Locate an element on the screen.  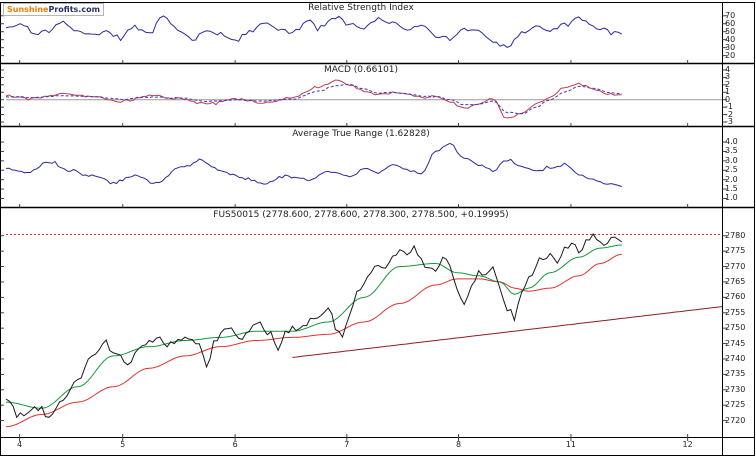
y-axis-label: 40 is located at coordinates (730, 39).